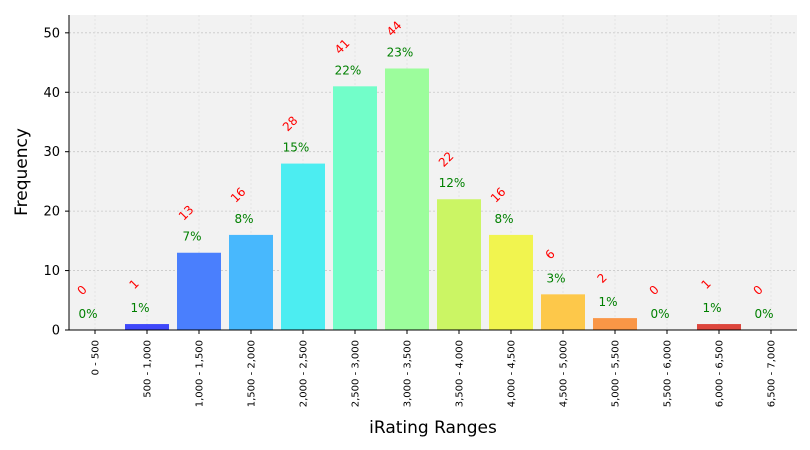  Describe the element at coordinates (51, 212) in the screenshot. I see `y-tick-label: 20` at that location.